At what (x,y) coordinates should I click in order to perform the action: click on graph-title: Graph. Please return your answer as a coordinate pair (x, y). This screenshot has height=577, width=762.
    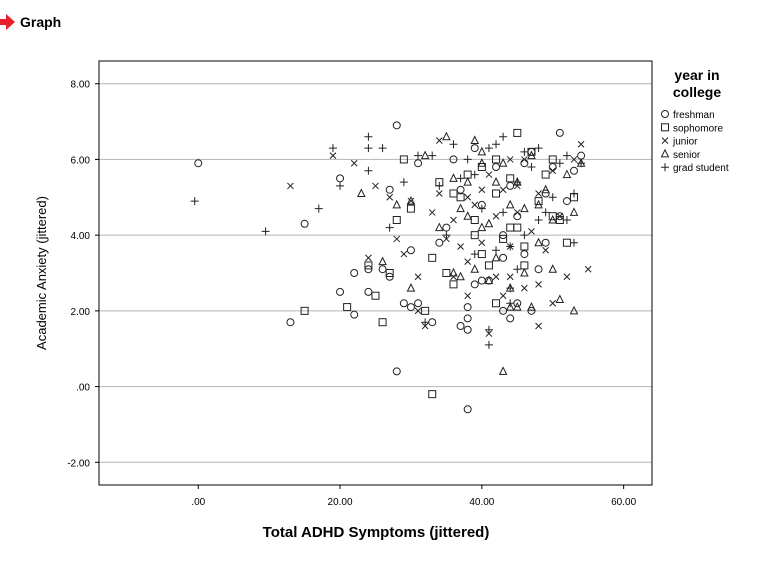
    Looking at the image, I should click on (41, 22).